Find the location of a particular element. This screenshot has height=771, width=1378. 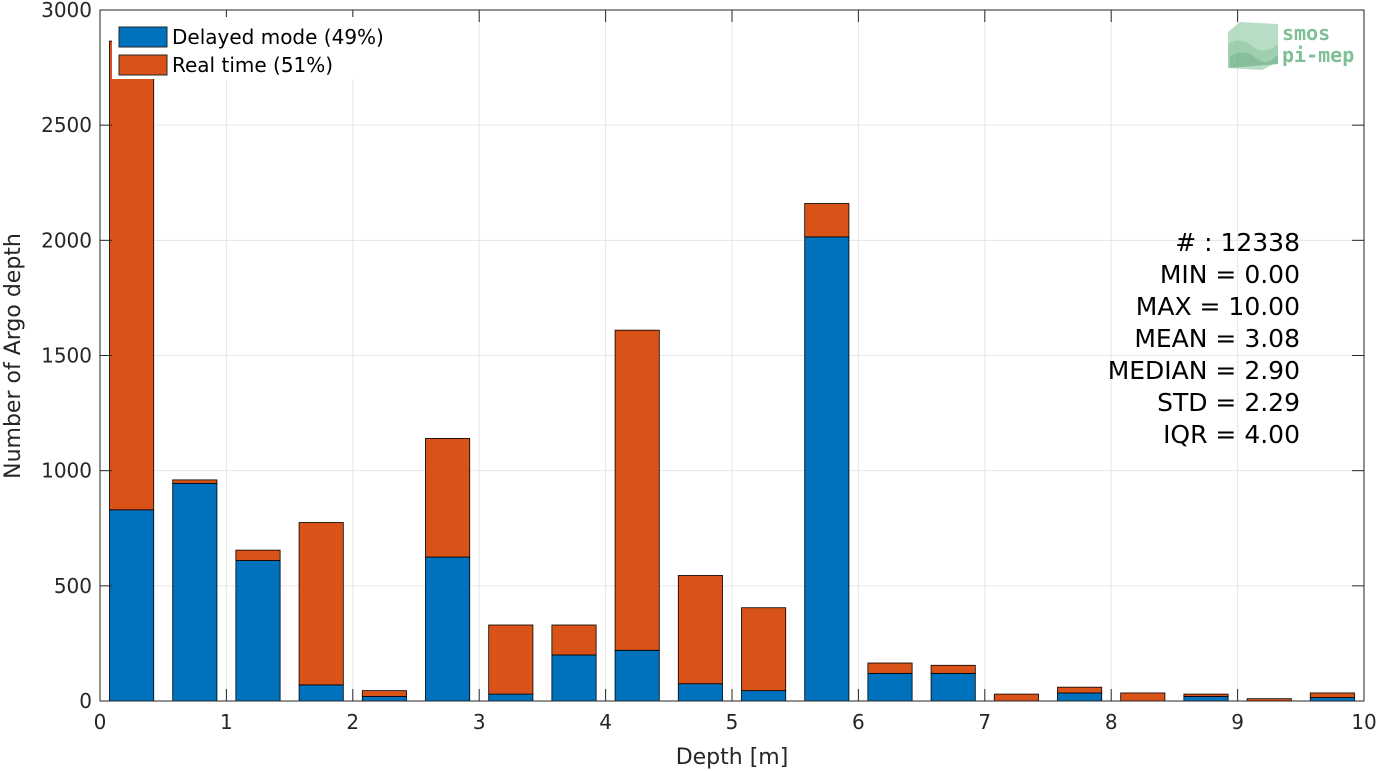

y-tick-label: 0 is located at coordinates (85, 701).